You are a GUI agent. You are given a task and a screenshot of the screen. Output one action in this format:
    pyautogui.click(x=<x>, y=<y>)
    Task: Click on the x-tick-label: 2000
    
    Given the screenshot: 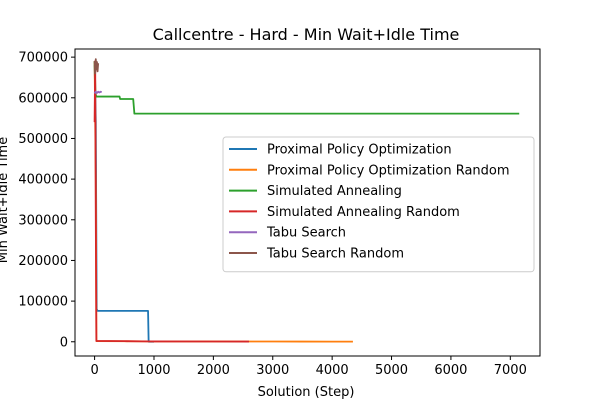 What is the action you would take?
    pyautogui.click(x=213, y=370)
    